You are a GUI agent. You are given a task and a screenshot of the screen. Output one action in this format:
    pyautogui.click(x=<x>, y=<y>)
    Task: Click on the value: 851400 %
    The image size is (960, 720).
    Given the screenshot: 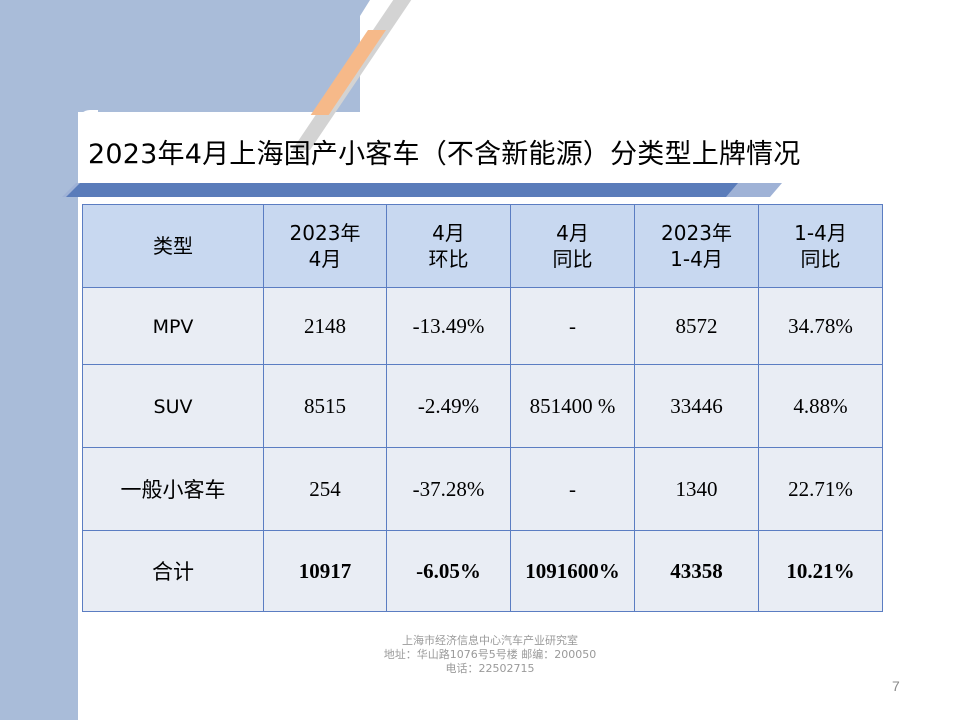 What is the action you would take?
    pyautogui.click(x=572, y=405)
    